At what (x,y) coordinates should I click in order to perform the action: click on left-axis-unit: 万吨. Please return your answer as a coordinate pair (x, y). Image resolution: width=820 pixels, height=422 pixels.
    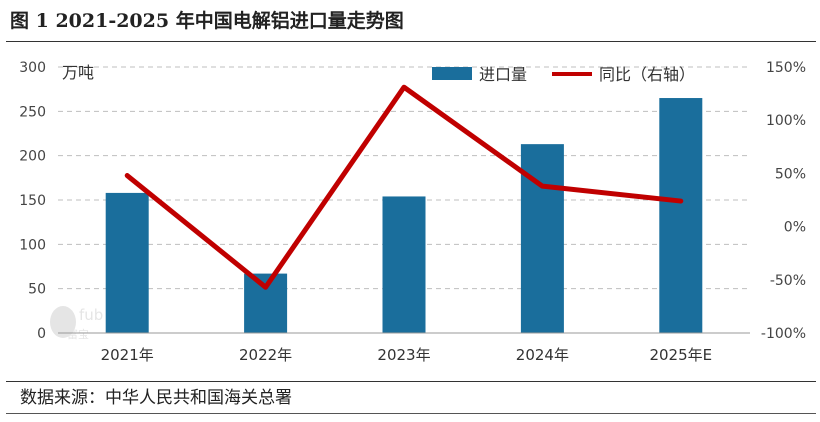
    Looking at the image, I should click on (78, 72).